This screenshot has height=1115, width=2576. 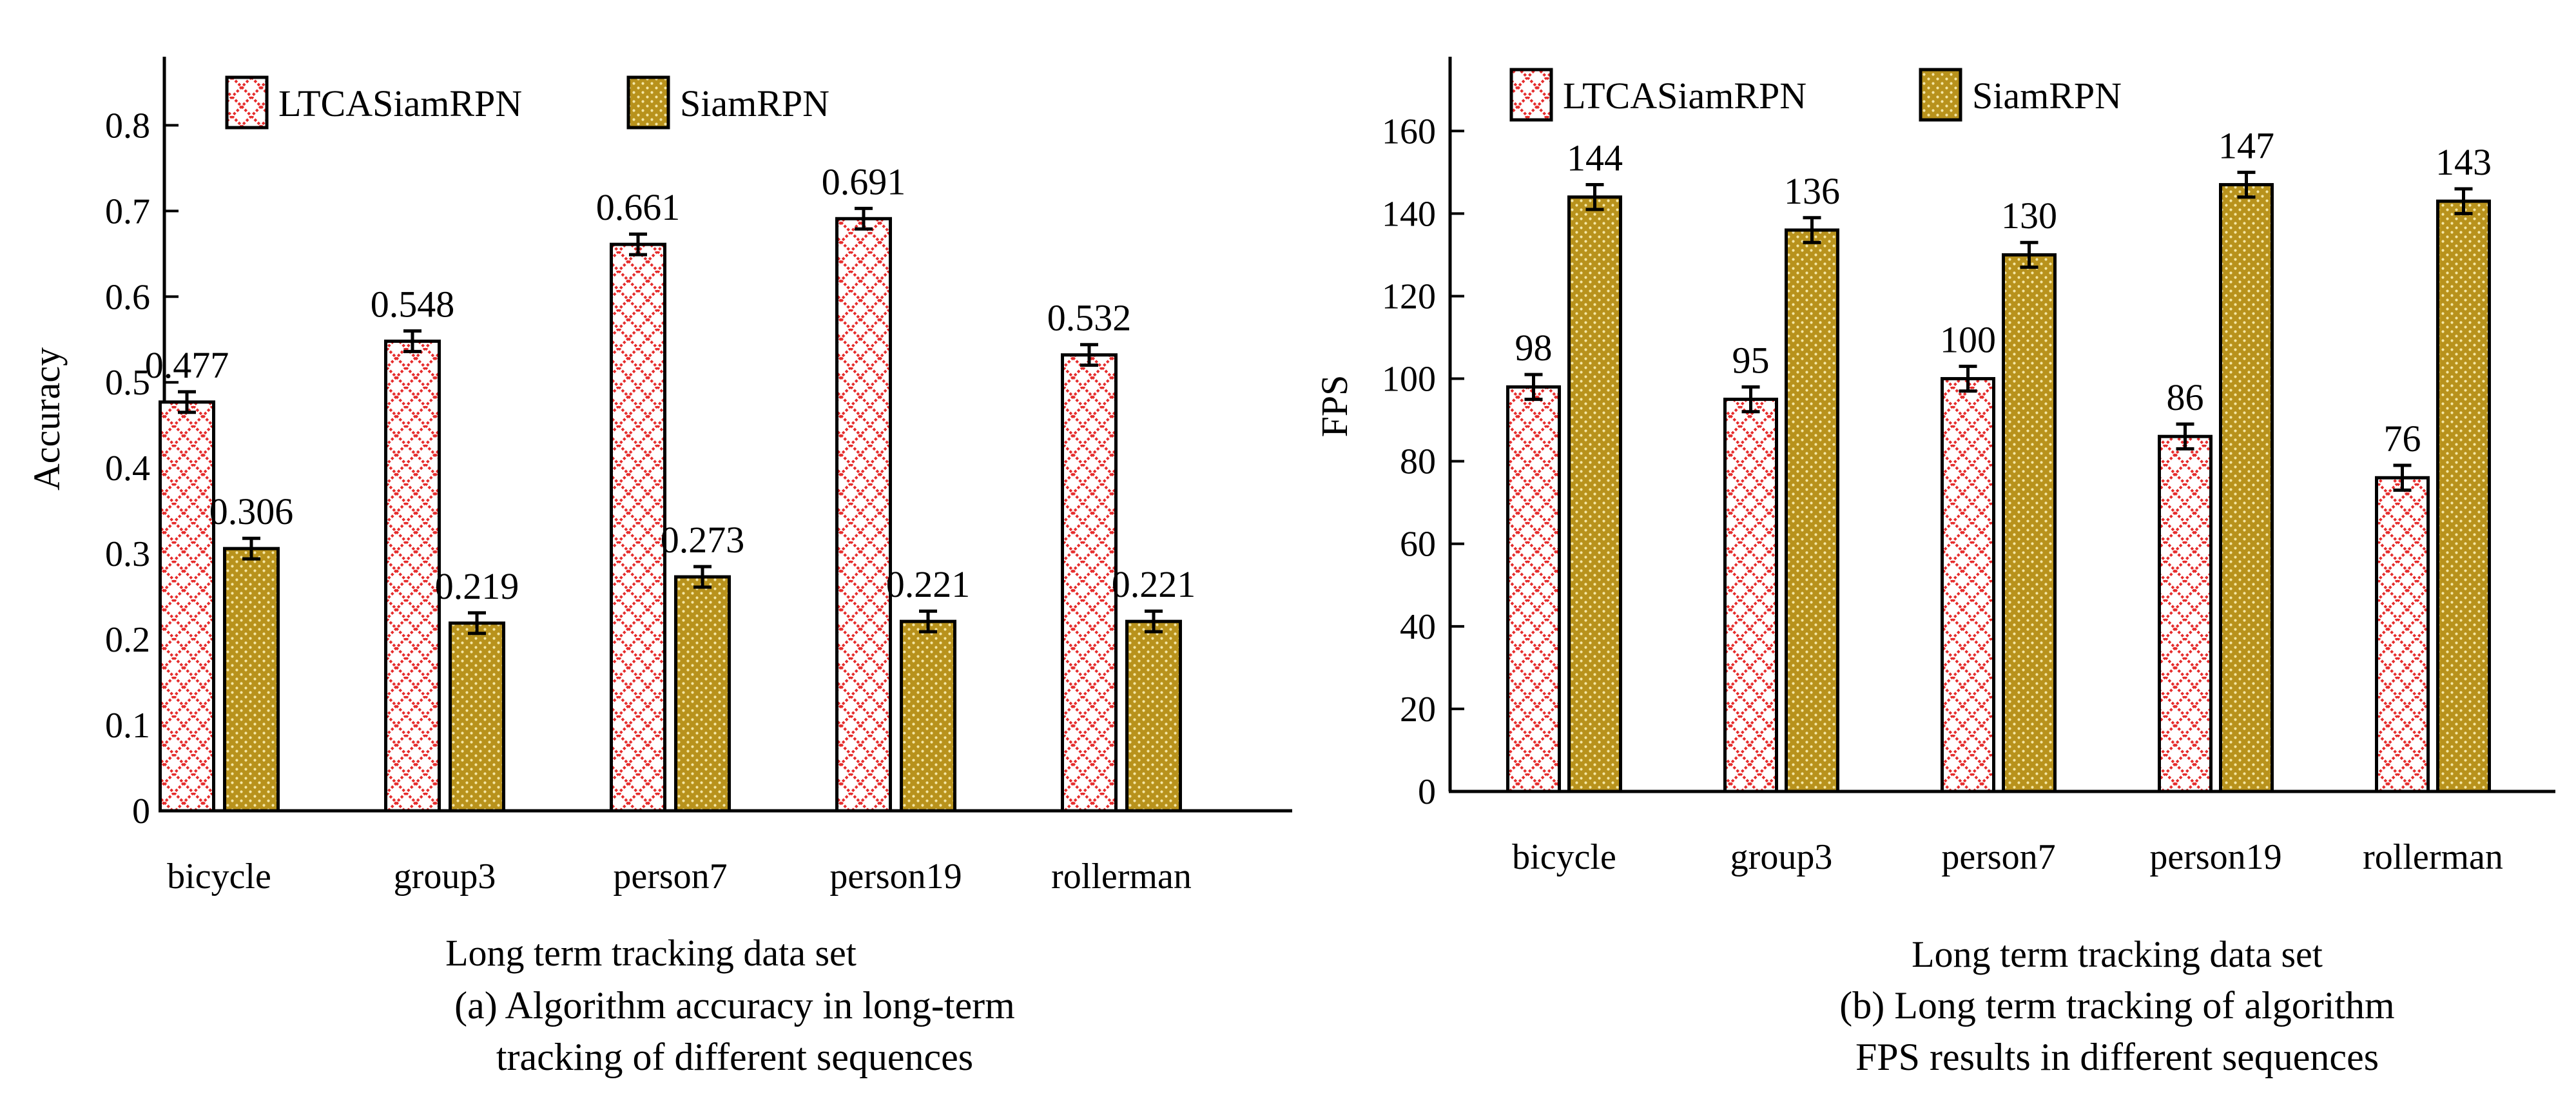 What do you see at coordinates (187, 365) in the screenshot?
I see `data-label: 0.477` at bounding box center [187, 365].